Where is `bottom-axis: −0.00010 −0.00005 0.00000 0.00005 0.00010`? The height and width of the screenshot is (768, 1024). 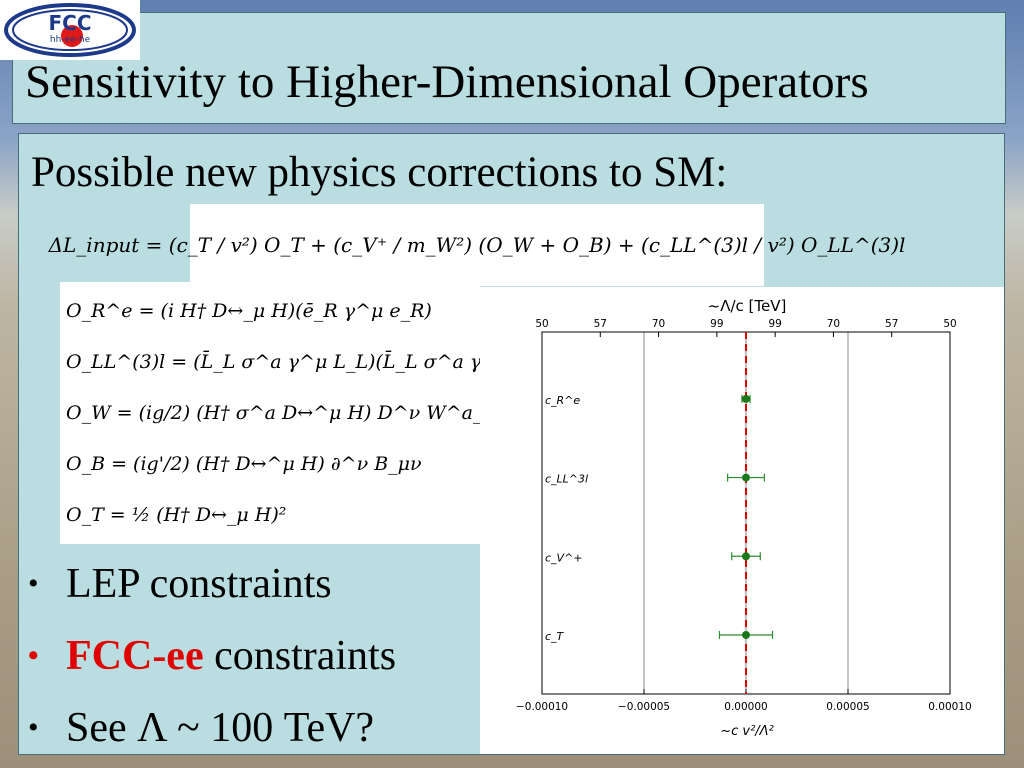
bottom-axis: −0.00010 −0.00005 0.00000 0.00005 0.00010 is located at coordinates (744, 701).